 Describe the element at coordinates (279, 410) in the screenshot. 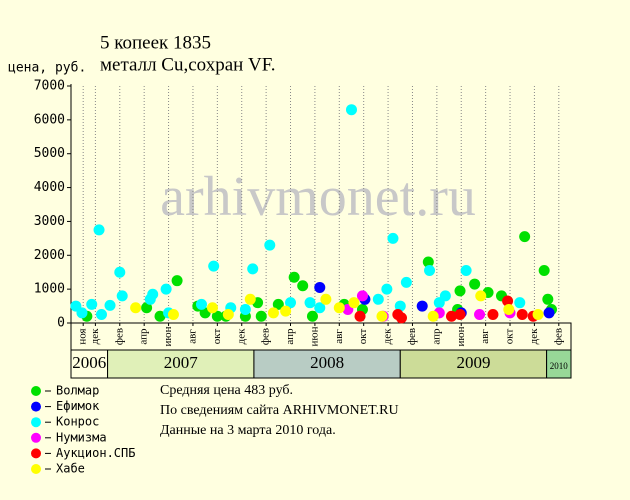

I see `note: По сведениям сайта ARHIVMONET.RU` at that location.